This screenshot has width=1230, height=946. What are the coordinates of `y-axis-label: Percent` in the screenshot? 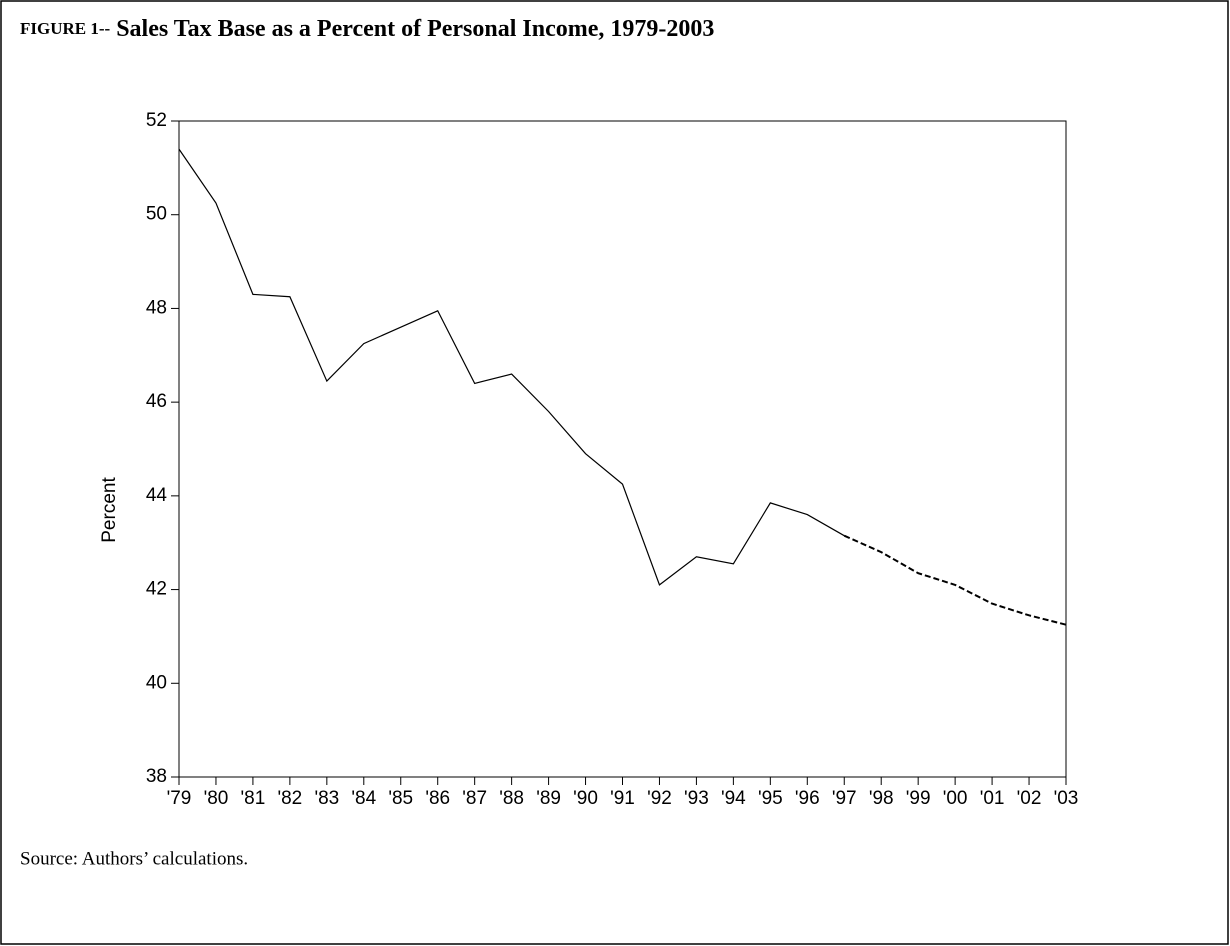 It's located at (109, 510).